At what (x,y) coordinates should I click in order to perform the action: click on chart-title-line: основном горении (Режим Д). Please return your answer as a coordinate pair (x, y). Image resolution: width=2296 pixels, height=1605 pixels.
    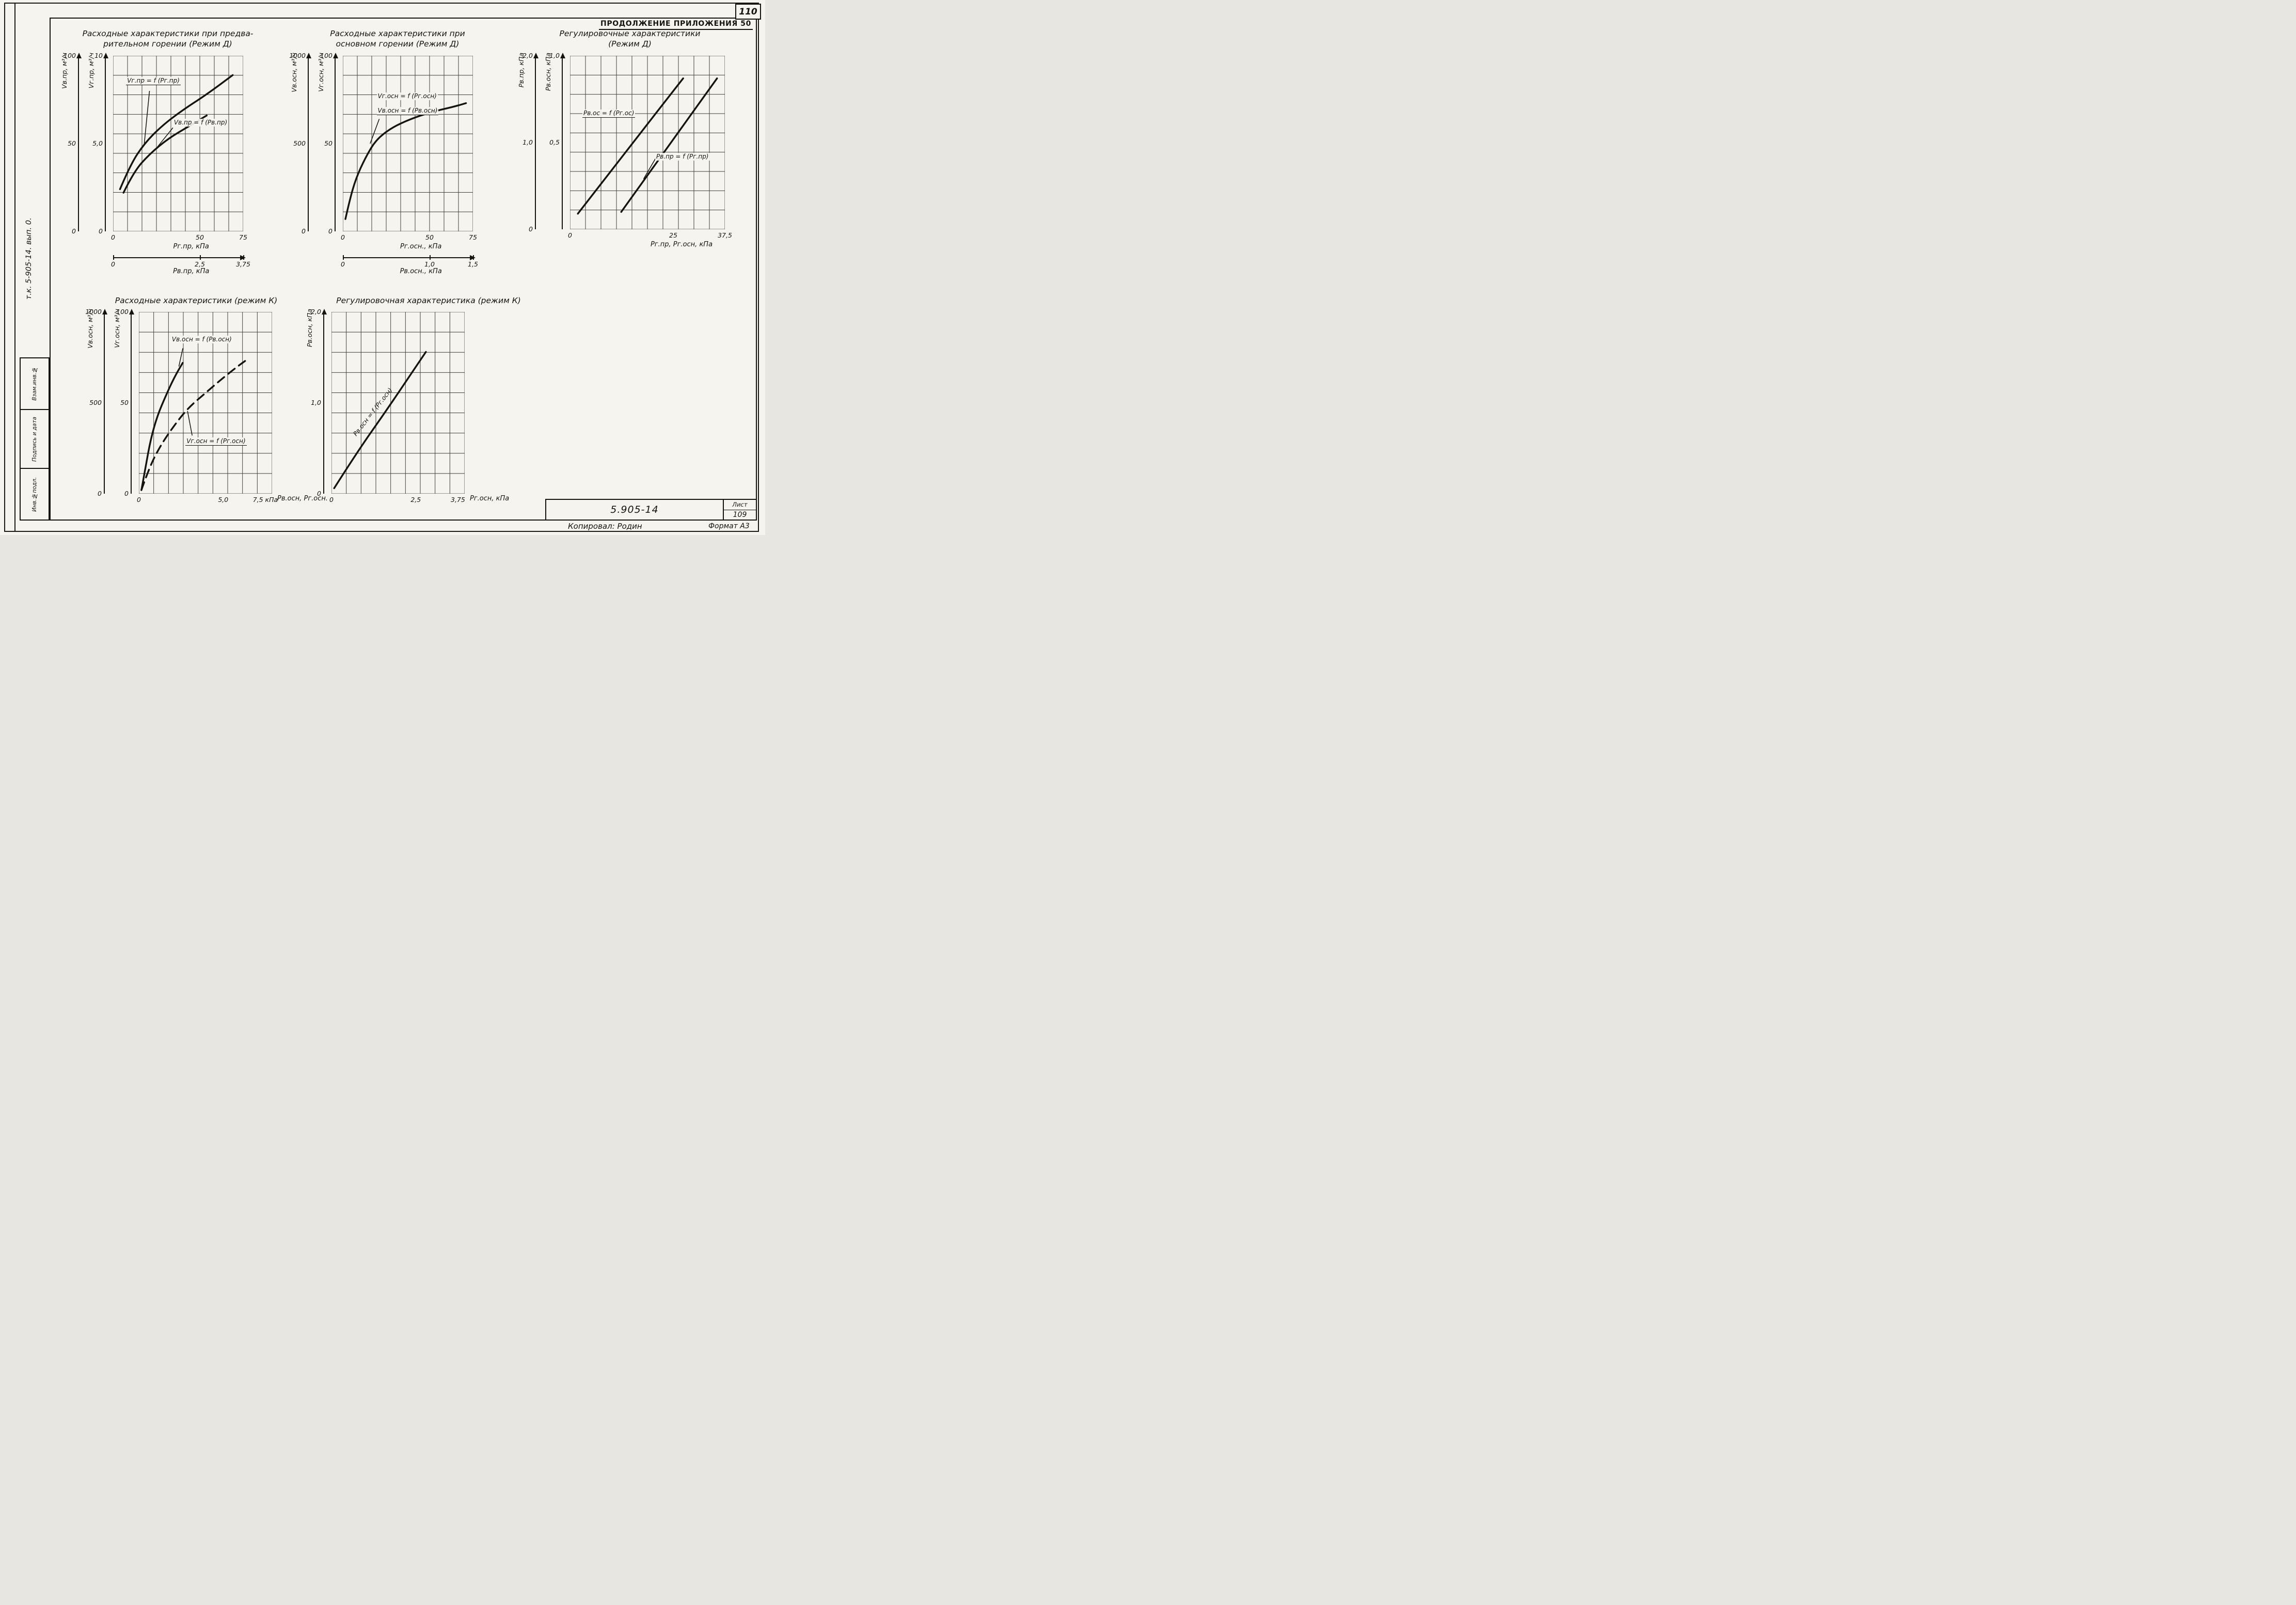
    Looking at the image, I should click on (398, 44).